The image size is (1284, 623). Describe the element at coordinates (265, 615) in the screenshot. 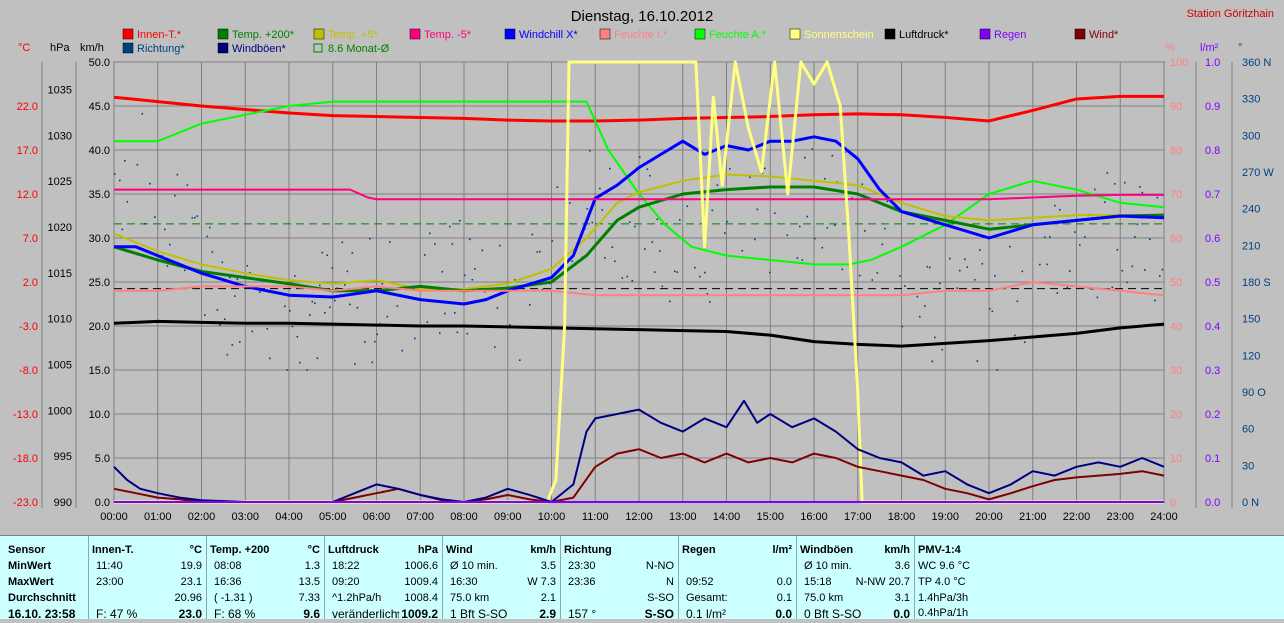

I see `temp-row: F: 68 % 9.6` at that location.